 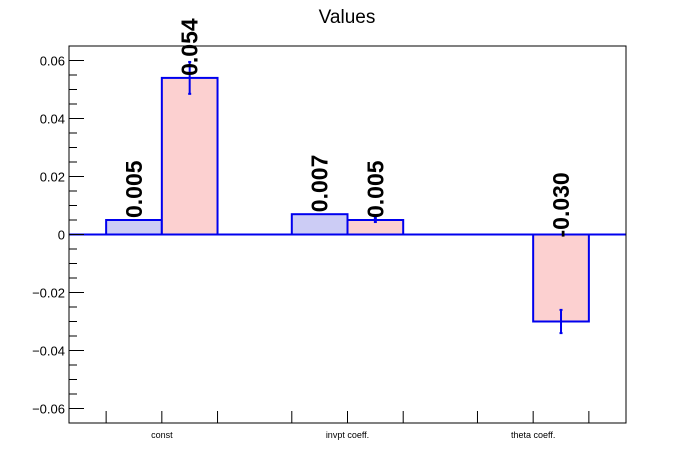 I want to click on y-tick-label: −0.04, so click(x=48, y=351).